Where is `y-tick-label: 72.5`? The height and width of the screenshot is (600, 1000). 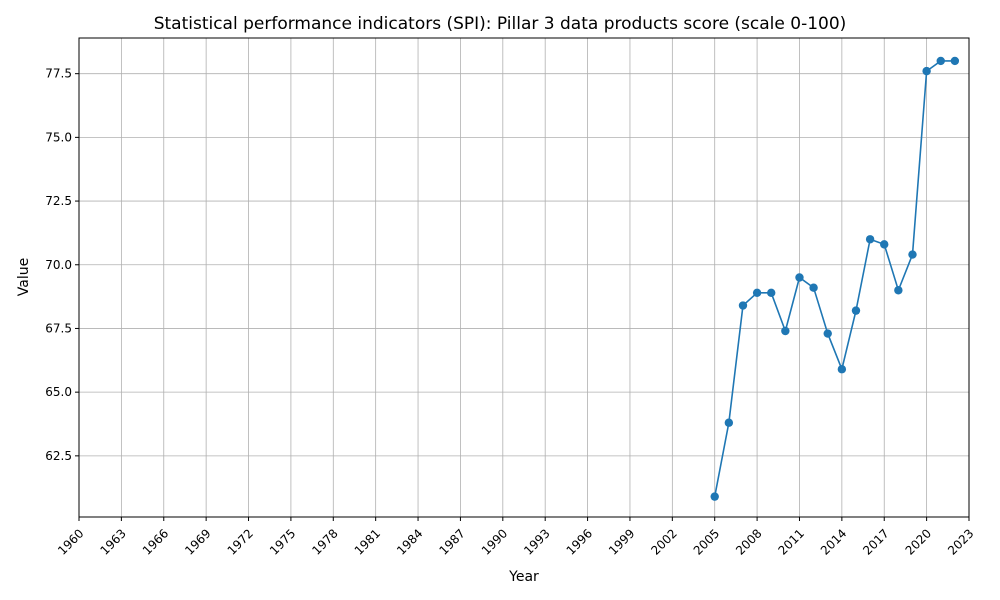
y-tick-label: 72.5 is located at coordinates (58, 201).